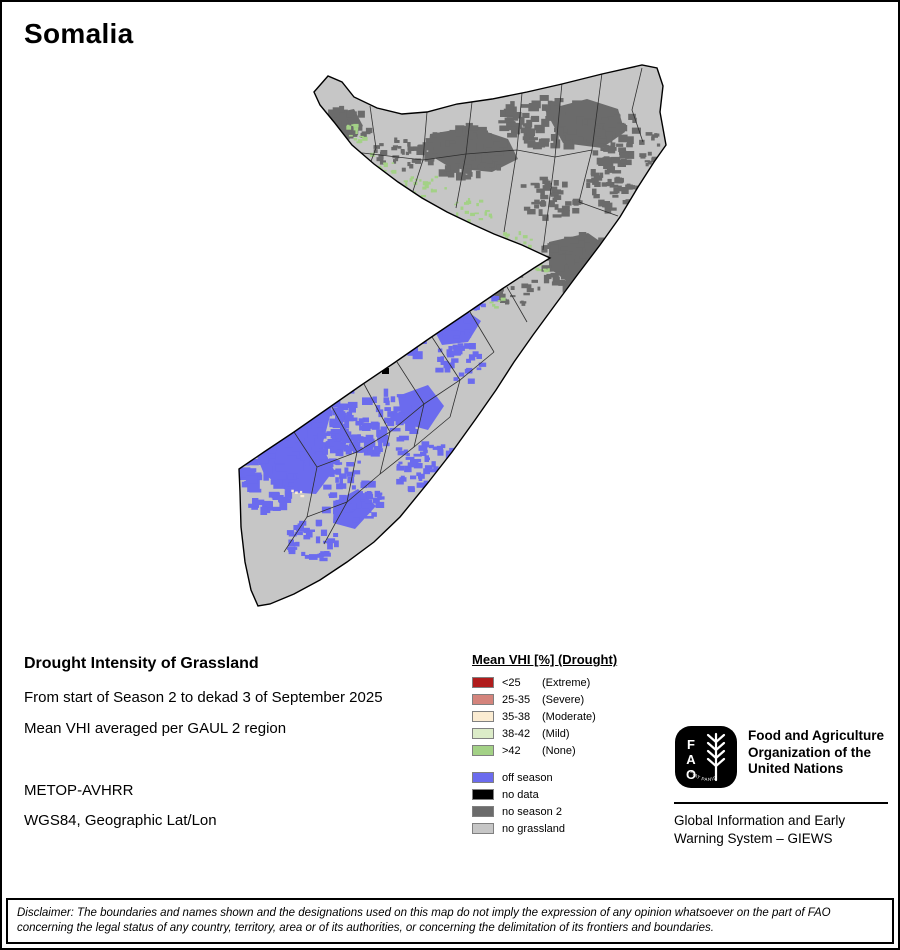 The height and width of the screenshot is (950, 900). Describe the element at coordinates (569, 716) in the screenshot. I see `legend-qualifier: (Moderate)` at that location.